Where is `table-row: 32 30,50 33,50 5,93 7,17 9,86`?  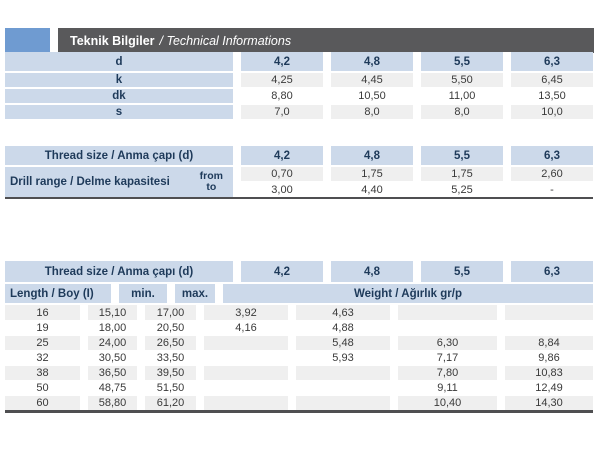 table-row: 32 30,50 33,50 5,93 7,17 9,86 is located at coordinates (299, 357).